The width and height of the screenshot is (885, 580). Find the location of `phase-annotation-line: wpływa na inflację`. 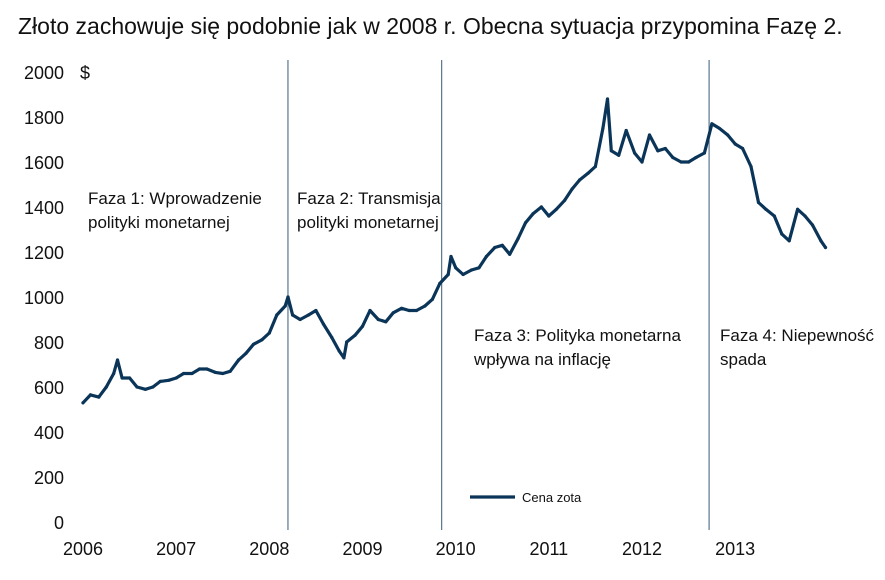

phase-annotation-line: wpływa na inflację is located at coordinates (542, 359).